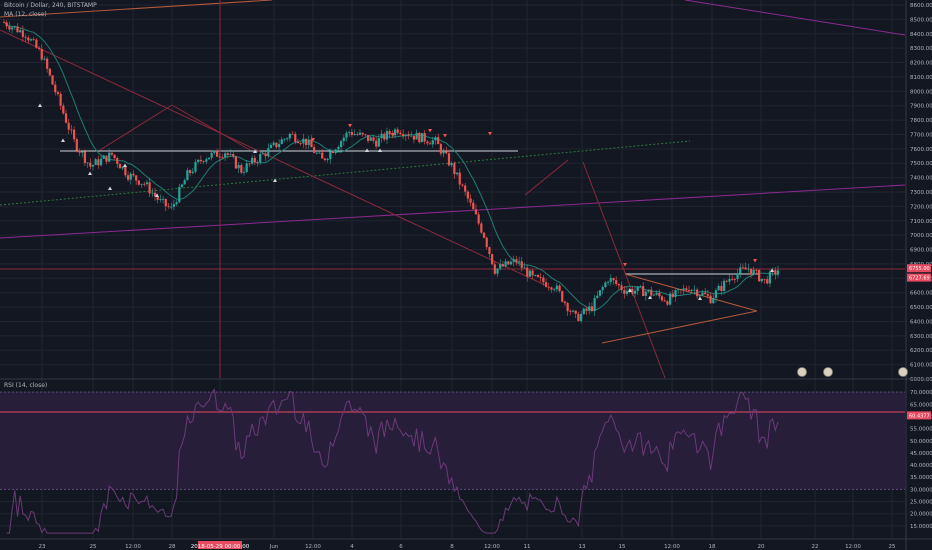 The image size is (932, 550). Describe the element at coordinates (921, 442) in the screenshot. I see `rsi-tick-label: 50.0000` at that location.